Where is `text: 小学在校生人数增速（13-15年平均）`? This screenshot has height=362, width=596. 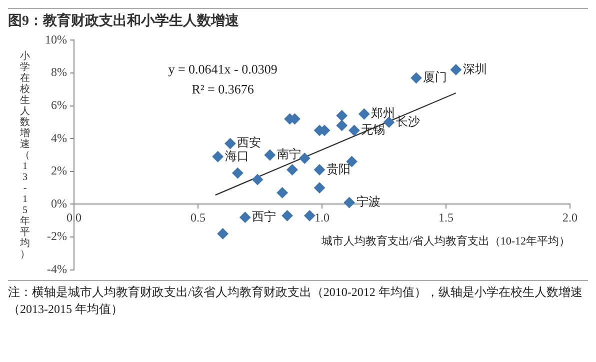 text: 小学在校生人数增速（13-15年平均） is located at coordinates (25, 155).